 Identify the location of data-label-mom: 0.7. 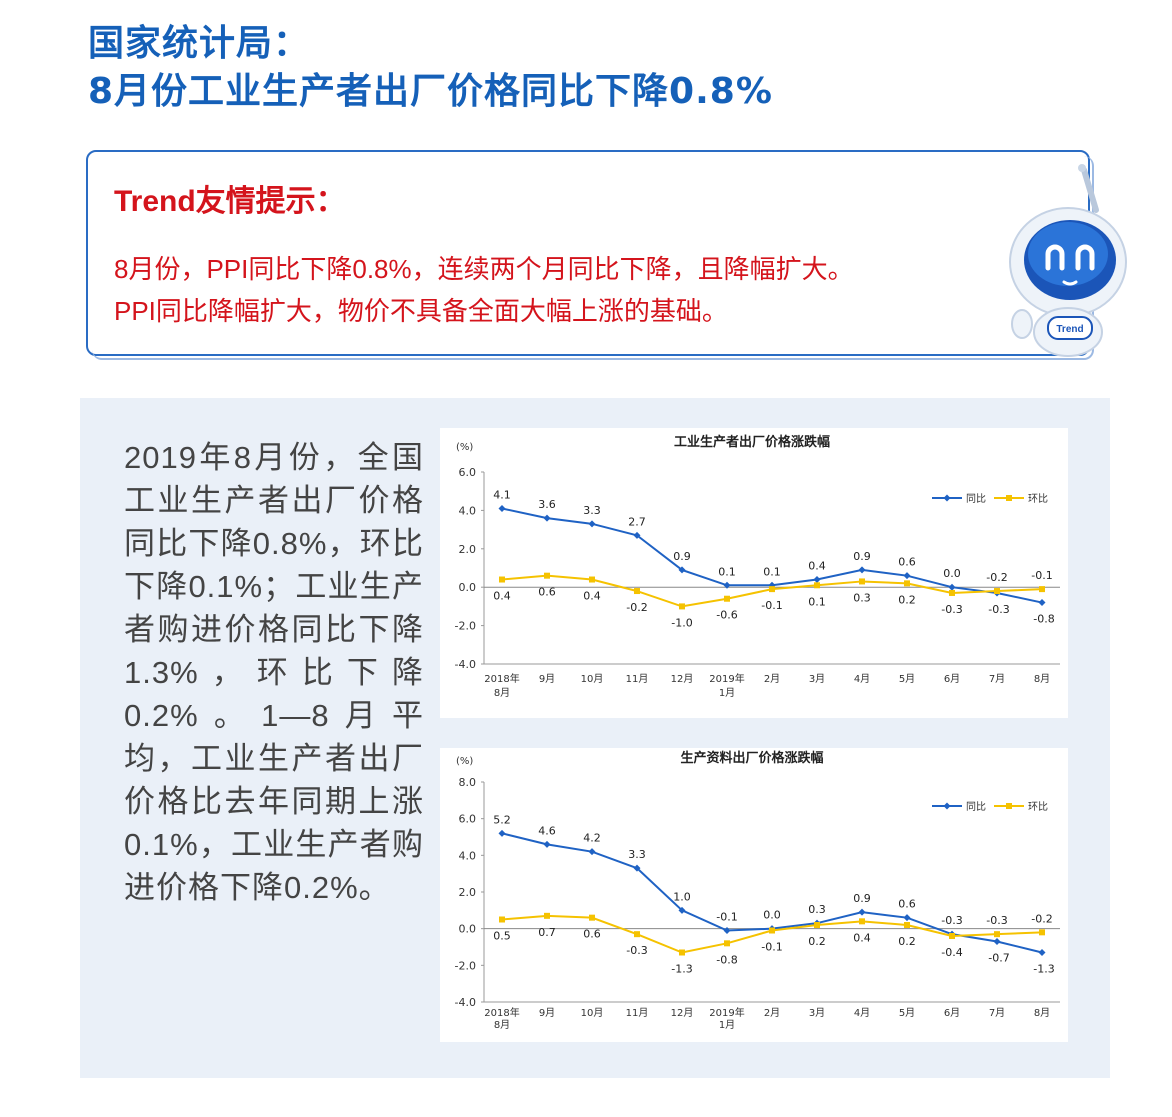
(547, 932).